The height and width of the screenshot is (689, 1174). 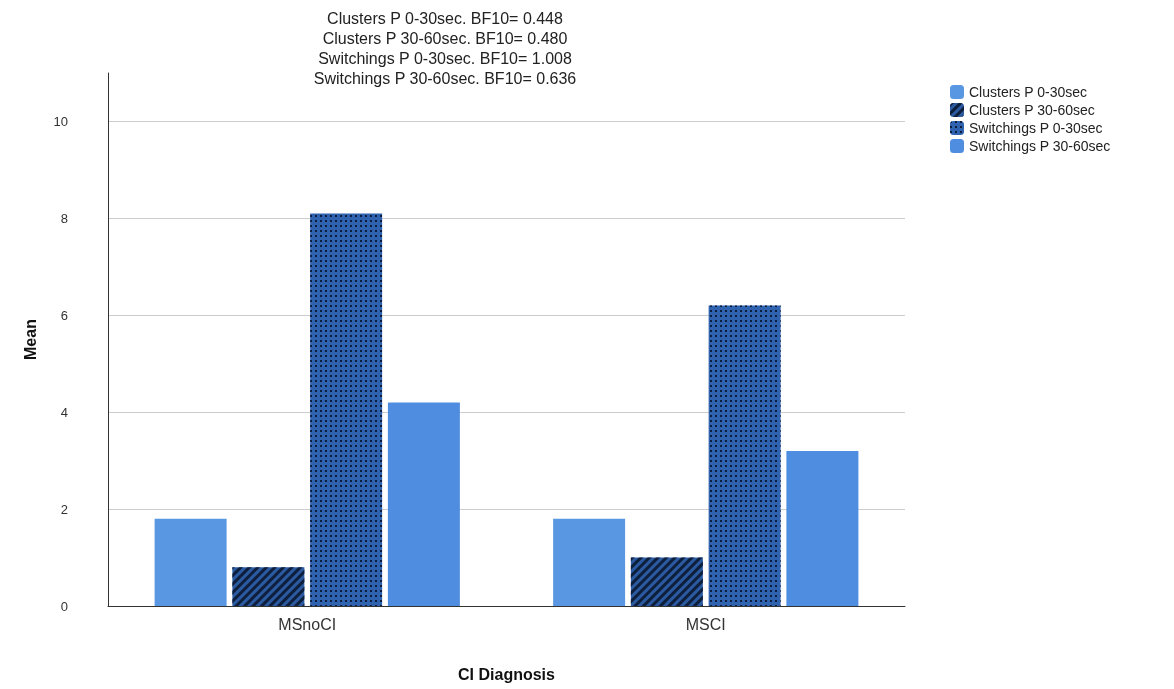 What do you see at coordinates (445, 78) in the screenshot?
I see `annotation: Switchings P 30-60sec. BF10= 0.636` at bounding box center [445, 78].